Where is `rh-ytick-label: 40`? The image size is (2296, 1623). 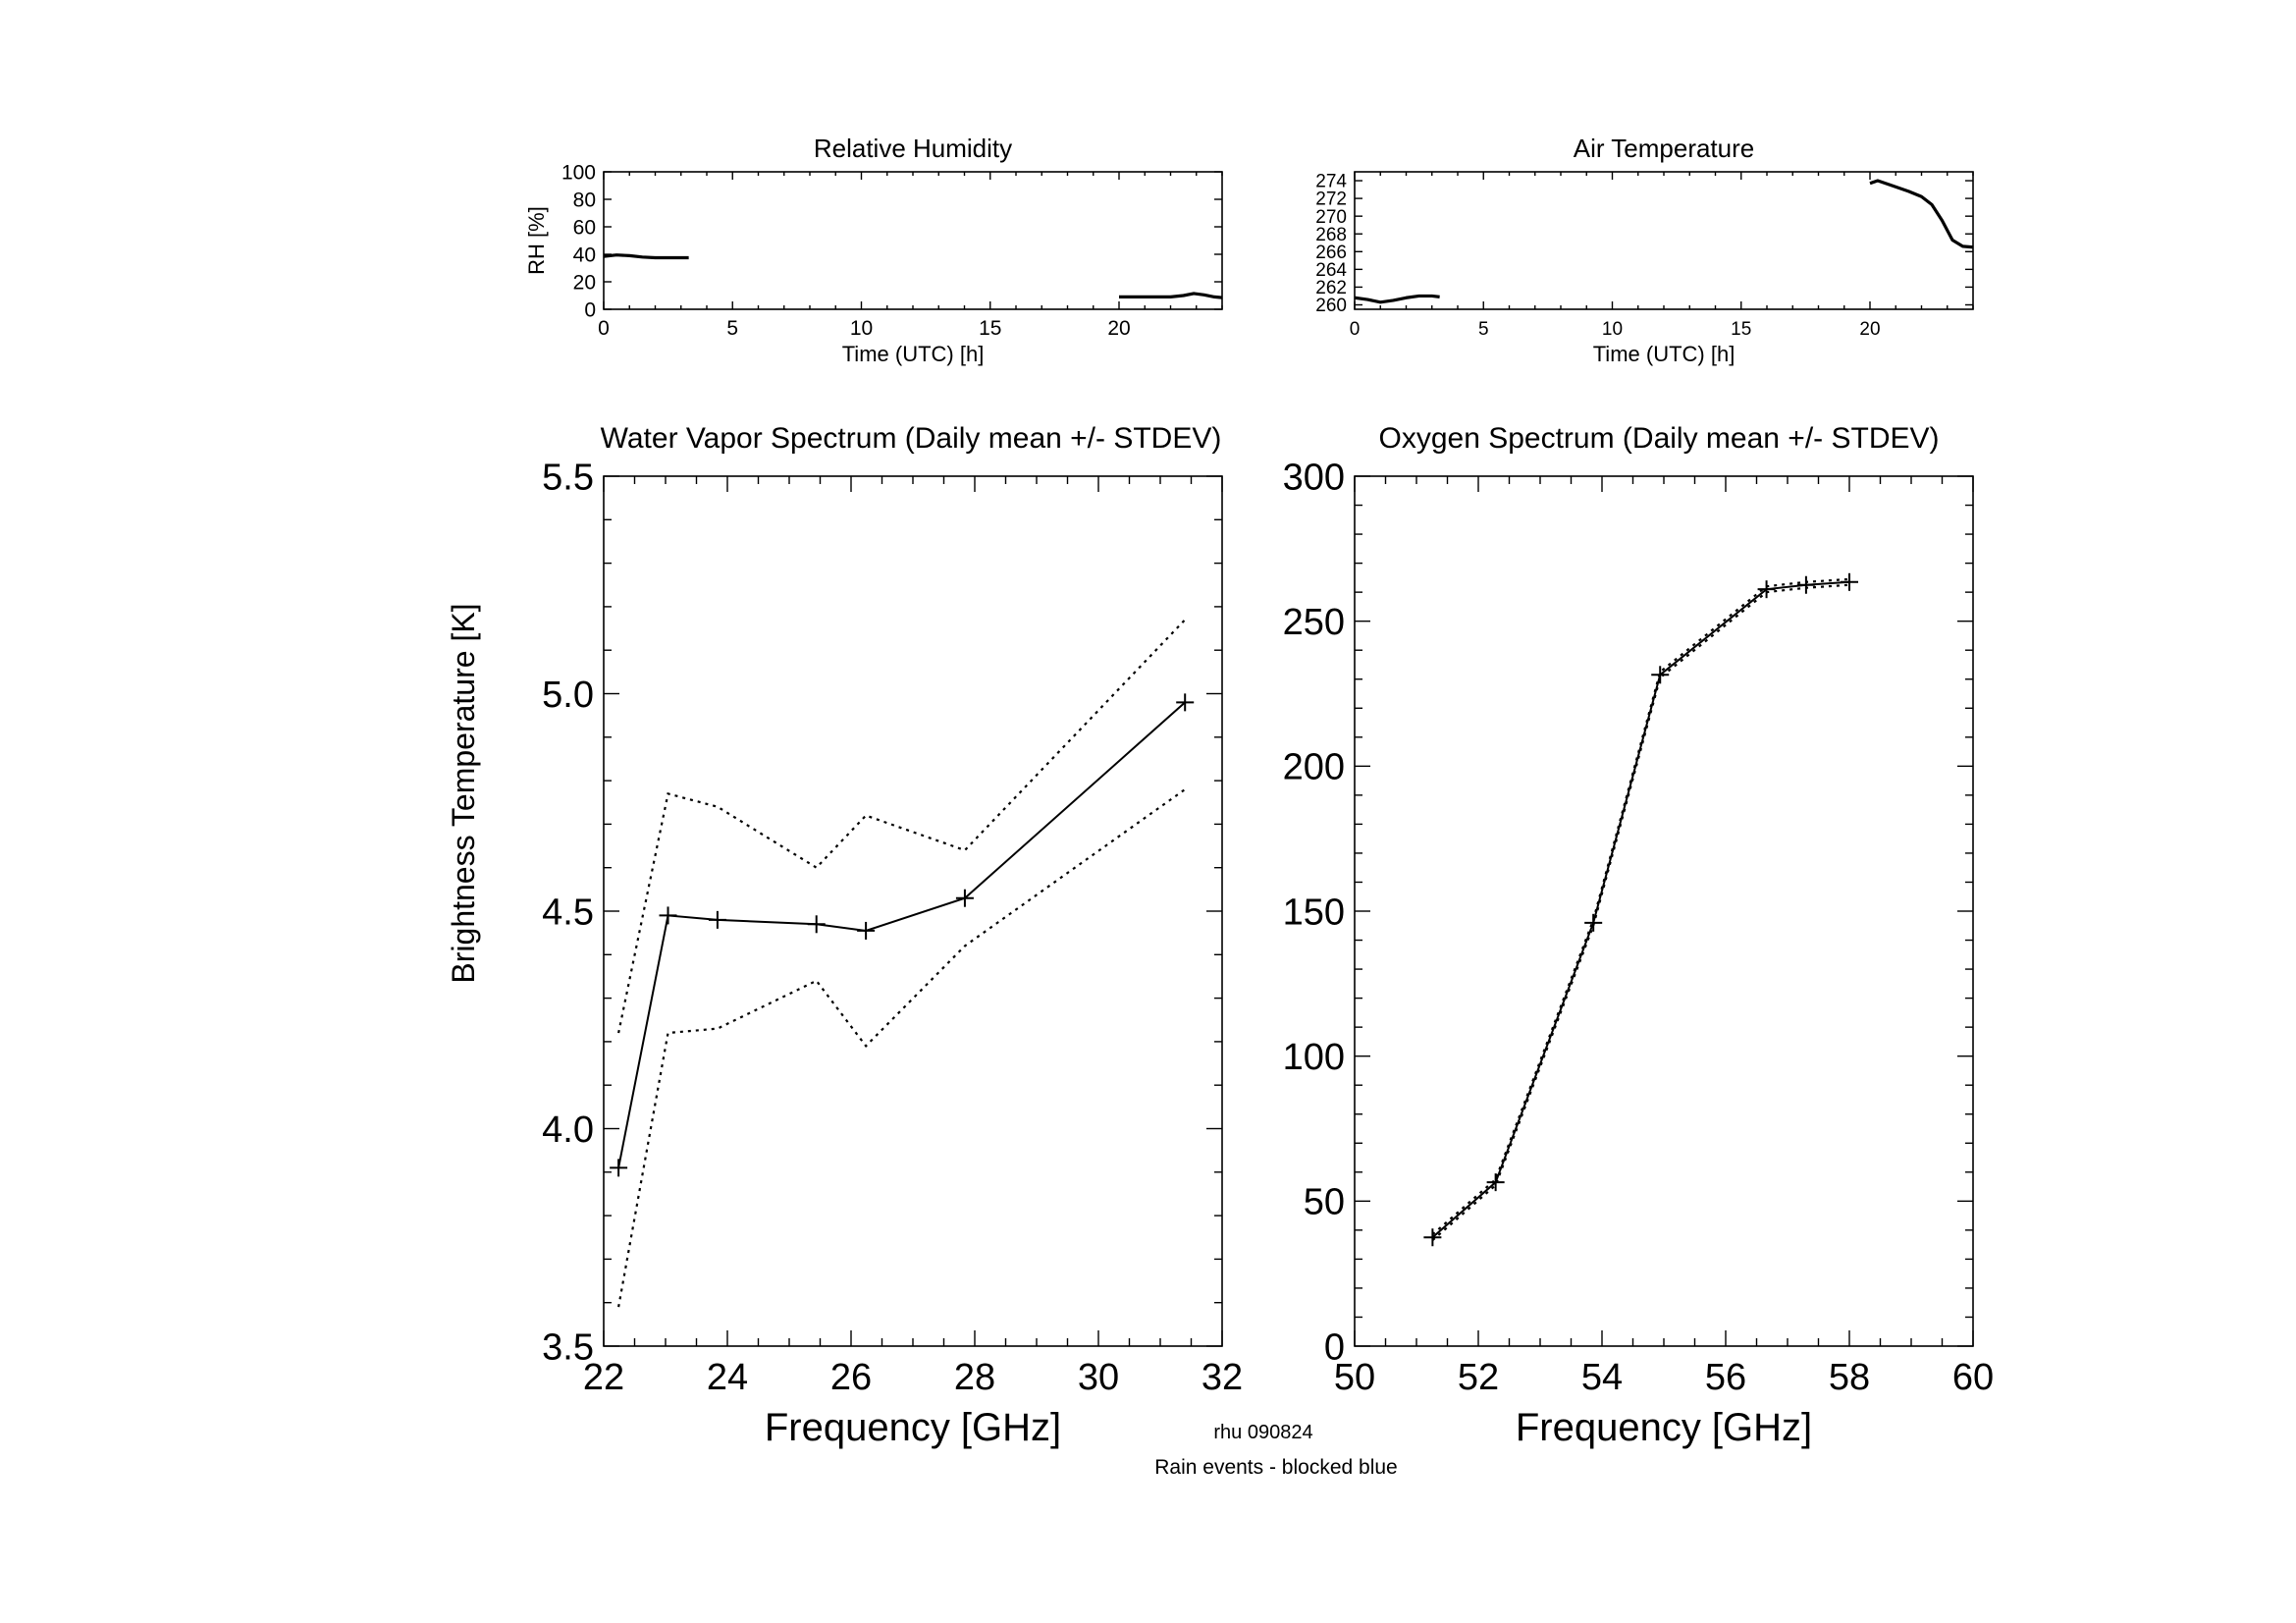 rh-ytick-label: 40 is located at coordinates (585, 254).